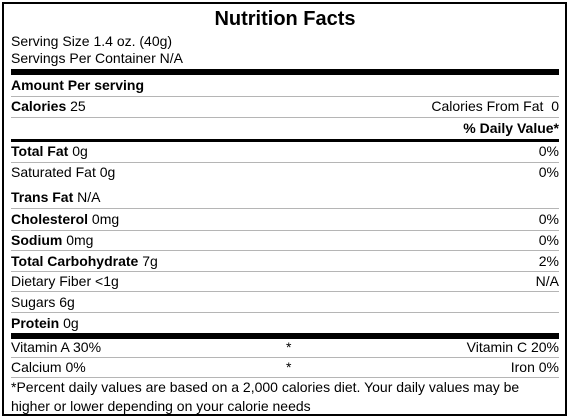  I want to click on nutrient-row-total-carbohydrate: Total Carbohydrate 7g 2%, so click(285, 261).